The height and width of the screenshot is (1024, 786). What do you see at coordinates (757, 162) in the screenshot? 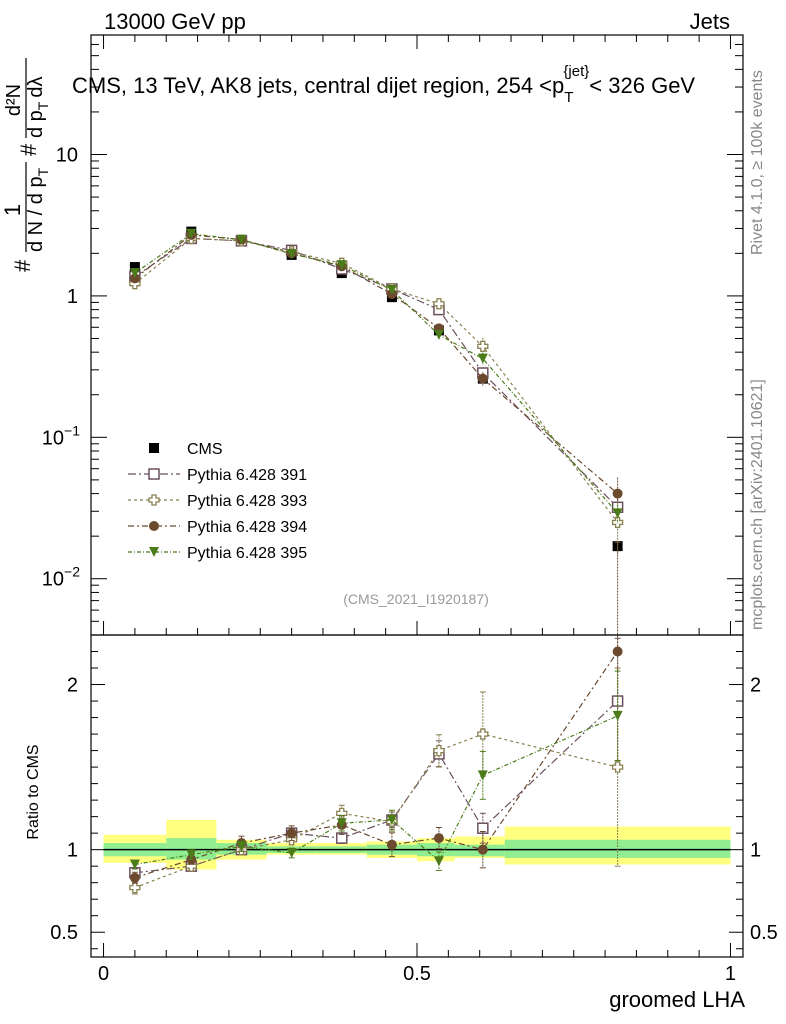
I see `rivet-label: Rivet 4.1.0, ≥ 100k events` at bounding box center [757, 162].